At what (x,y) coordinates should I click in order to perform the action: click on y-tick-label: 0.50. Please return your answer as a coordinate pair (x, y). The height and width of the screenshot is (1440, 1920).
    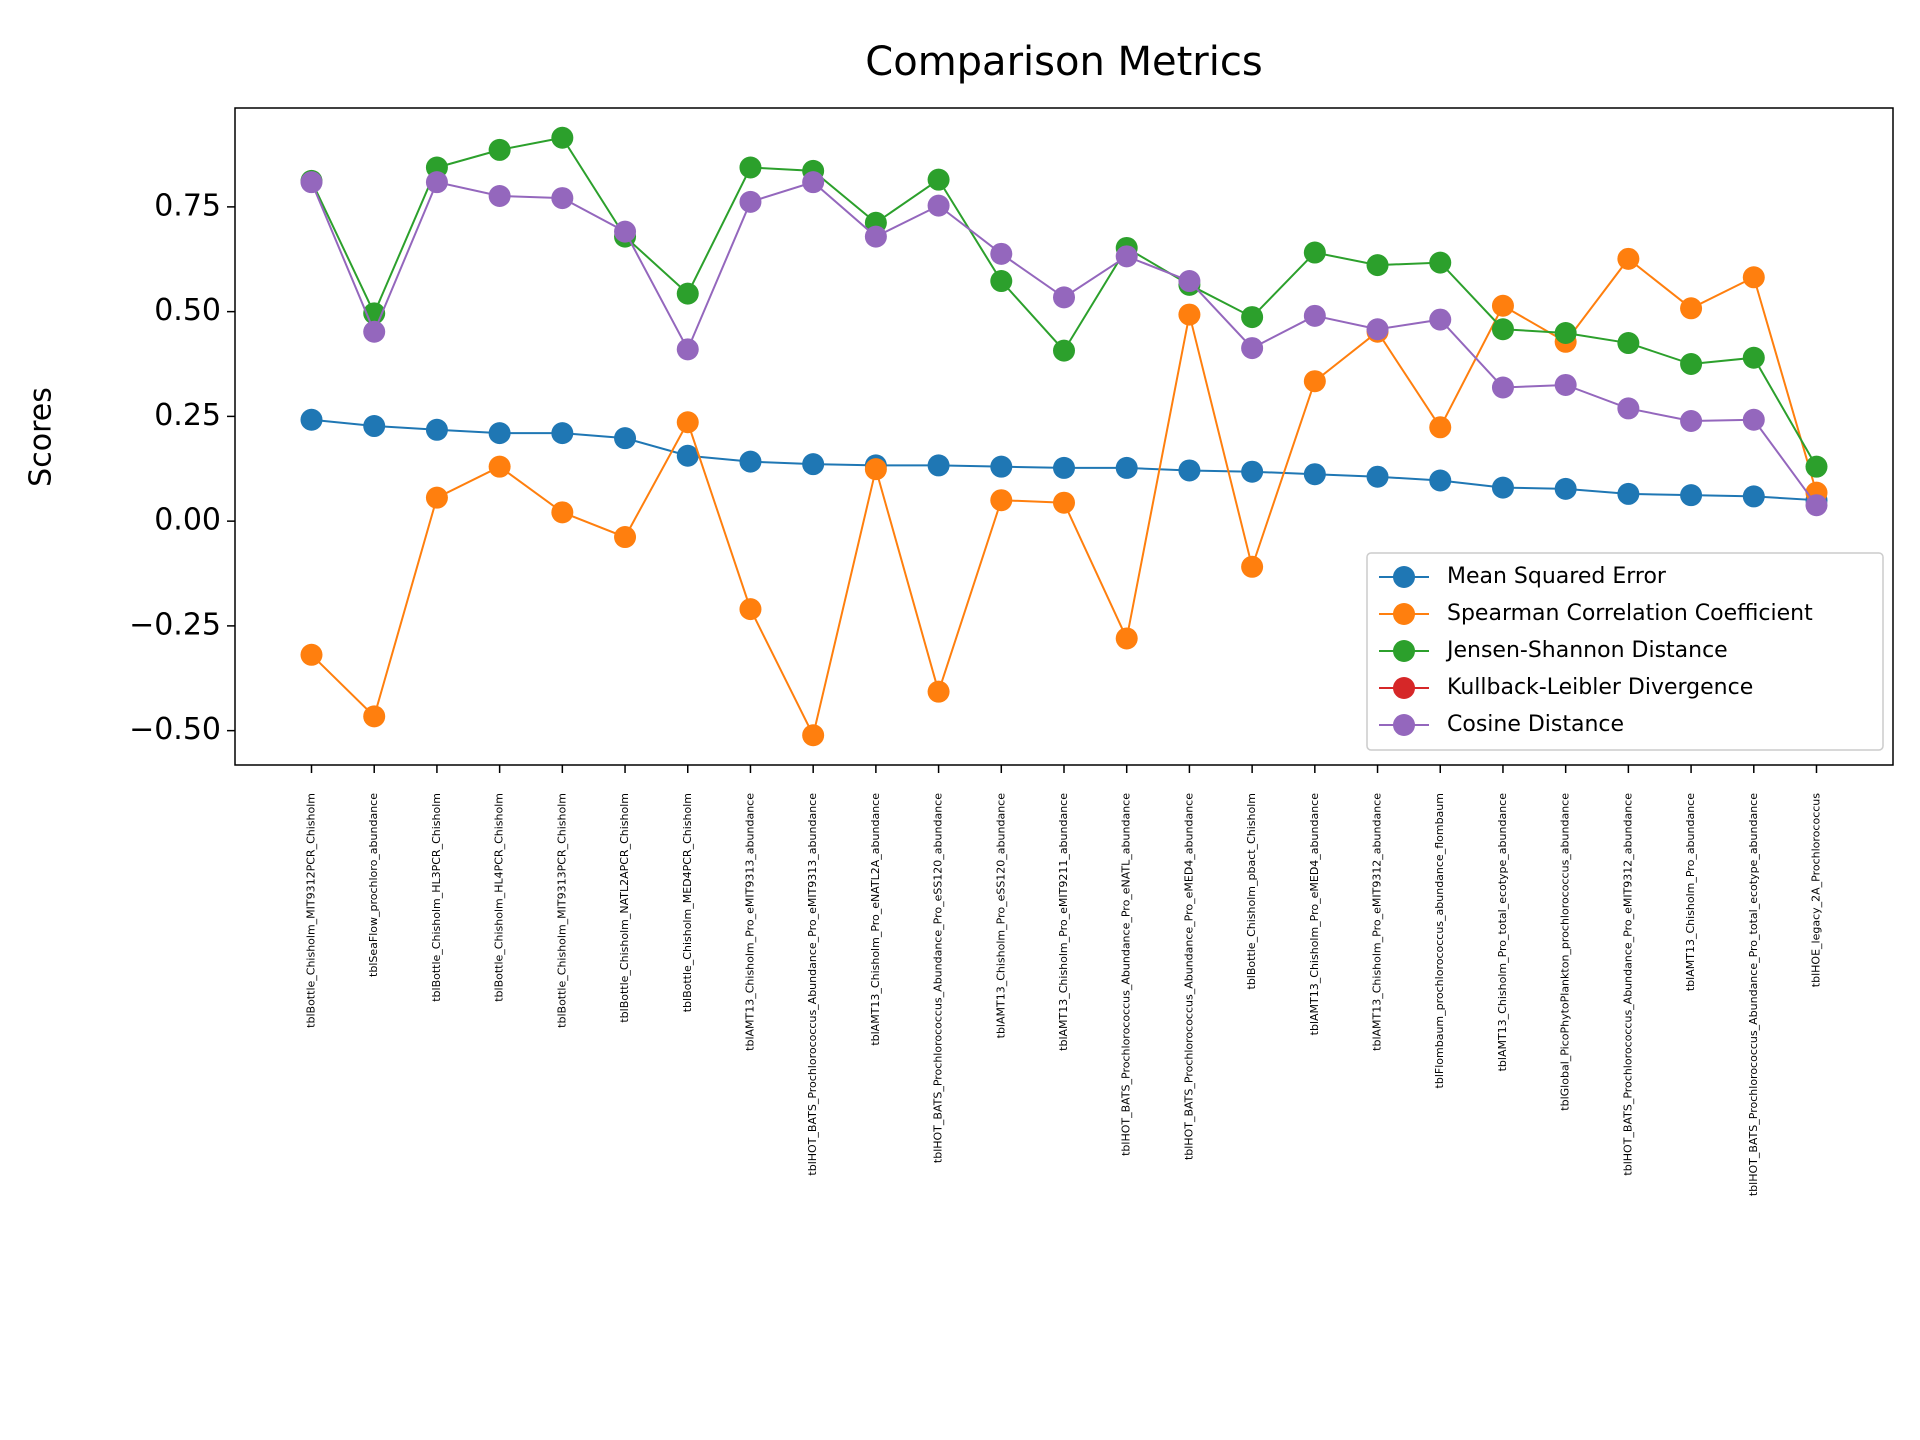
    Looking at the image, I should click on (187, 310).